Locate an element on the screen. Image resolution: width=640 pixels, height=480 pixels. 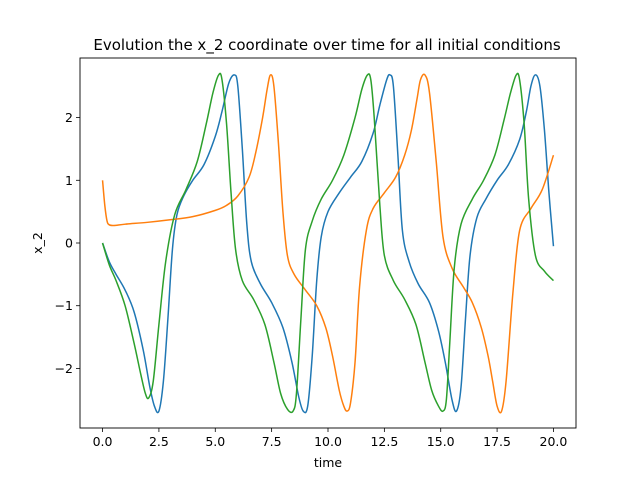
x-tick-label: 10.0 is located at coordinates (328, 441).